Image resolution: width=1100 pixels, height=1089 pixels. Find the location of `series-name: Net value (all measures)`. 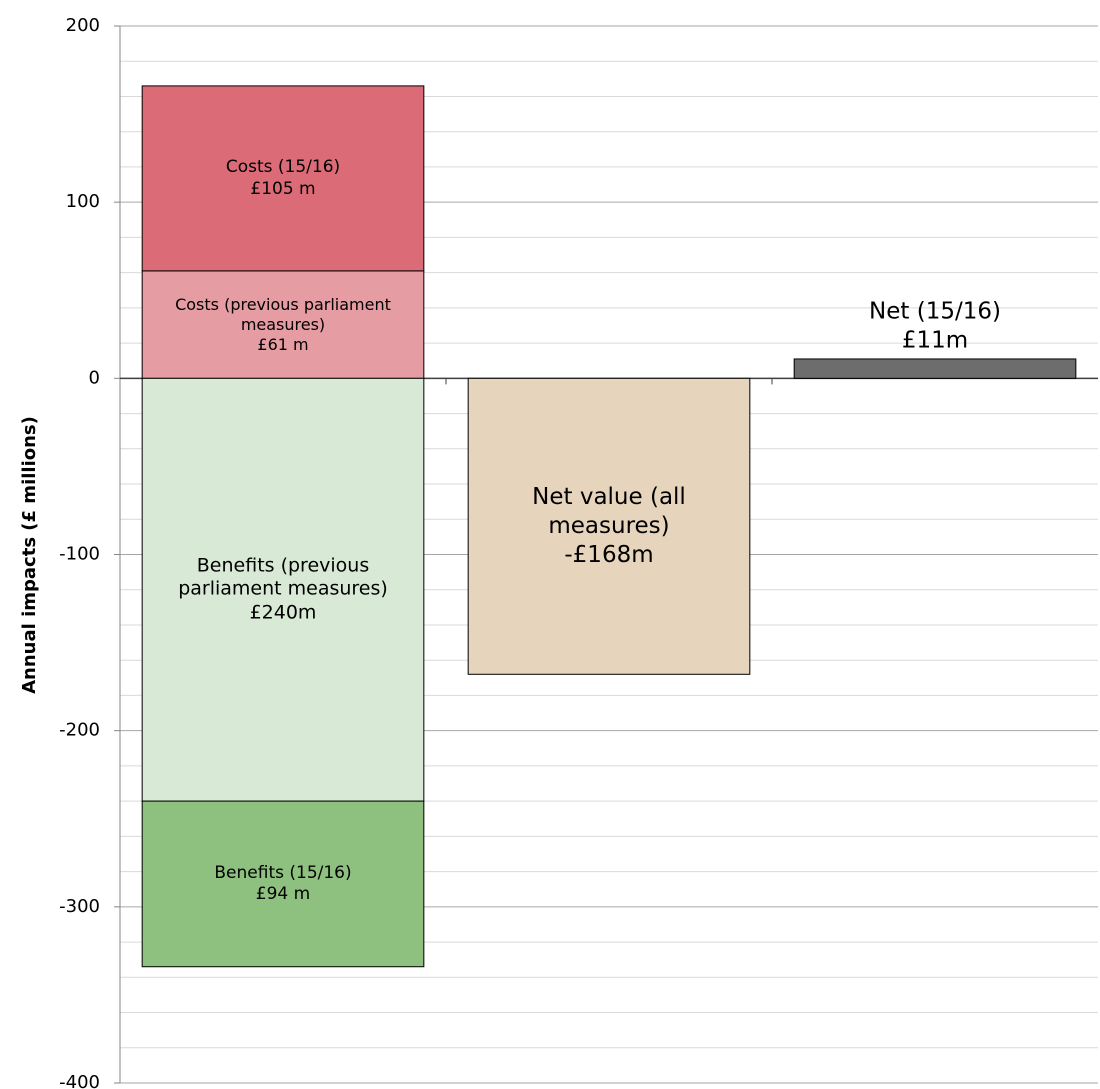

series-name: Net value (all measures) is located at coordinates (609, 511).